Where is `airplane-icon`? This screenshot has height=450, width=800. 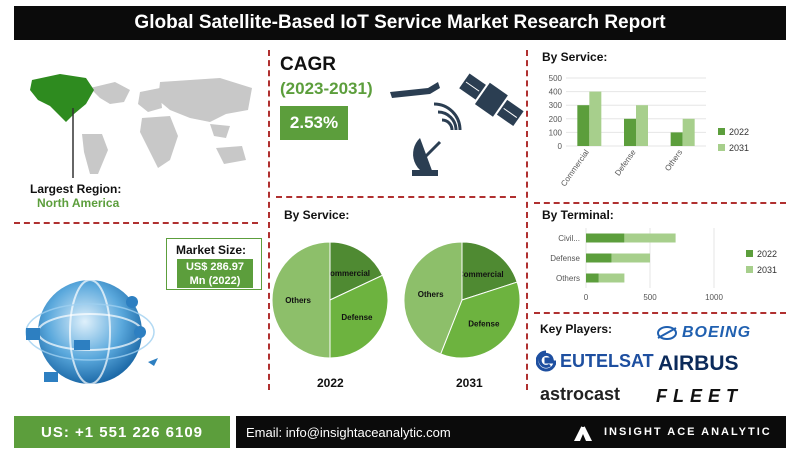
airplane-icon is located at coordinates (415, 90).